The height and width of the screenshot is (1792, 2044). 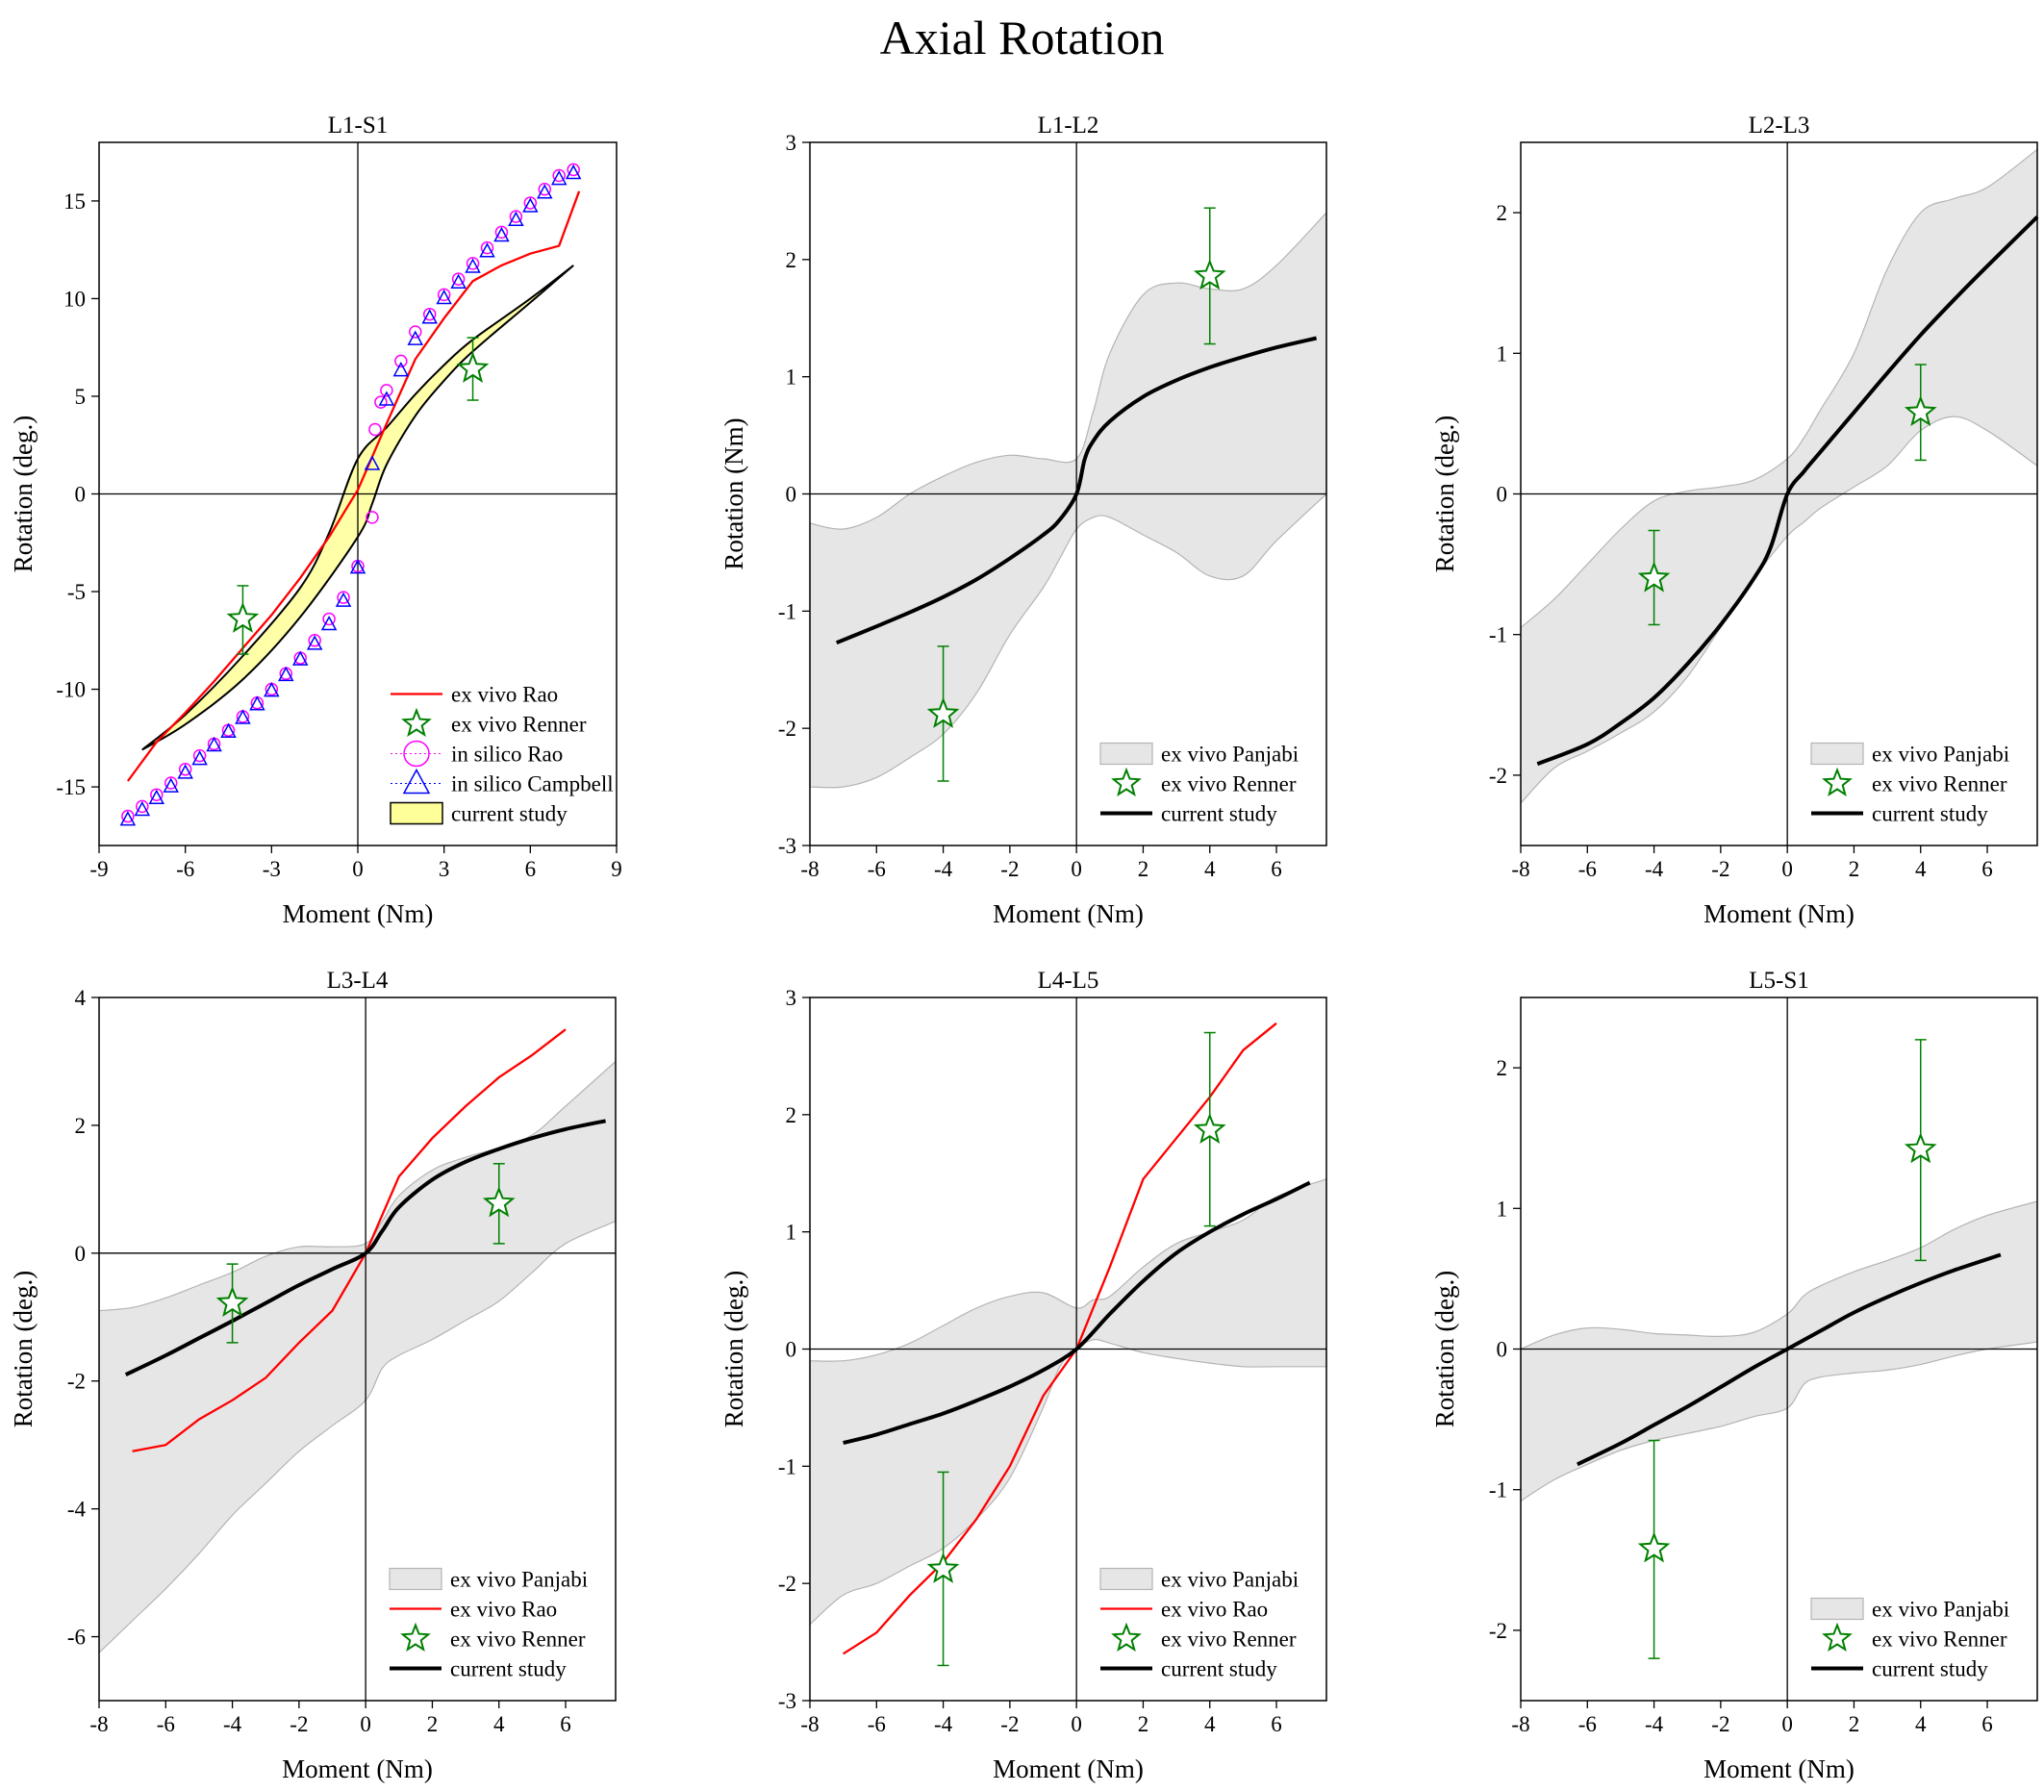 What do you see at coordinates (1230, 1580) in the screenshot?
I see `legend-label: ex vivo Panjabi` at bounding box center [1230, 1580].